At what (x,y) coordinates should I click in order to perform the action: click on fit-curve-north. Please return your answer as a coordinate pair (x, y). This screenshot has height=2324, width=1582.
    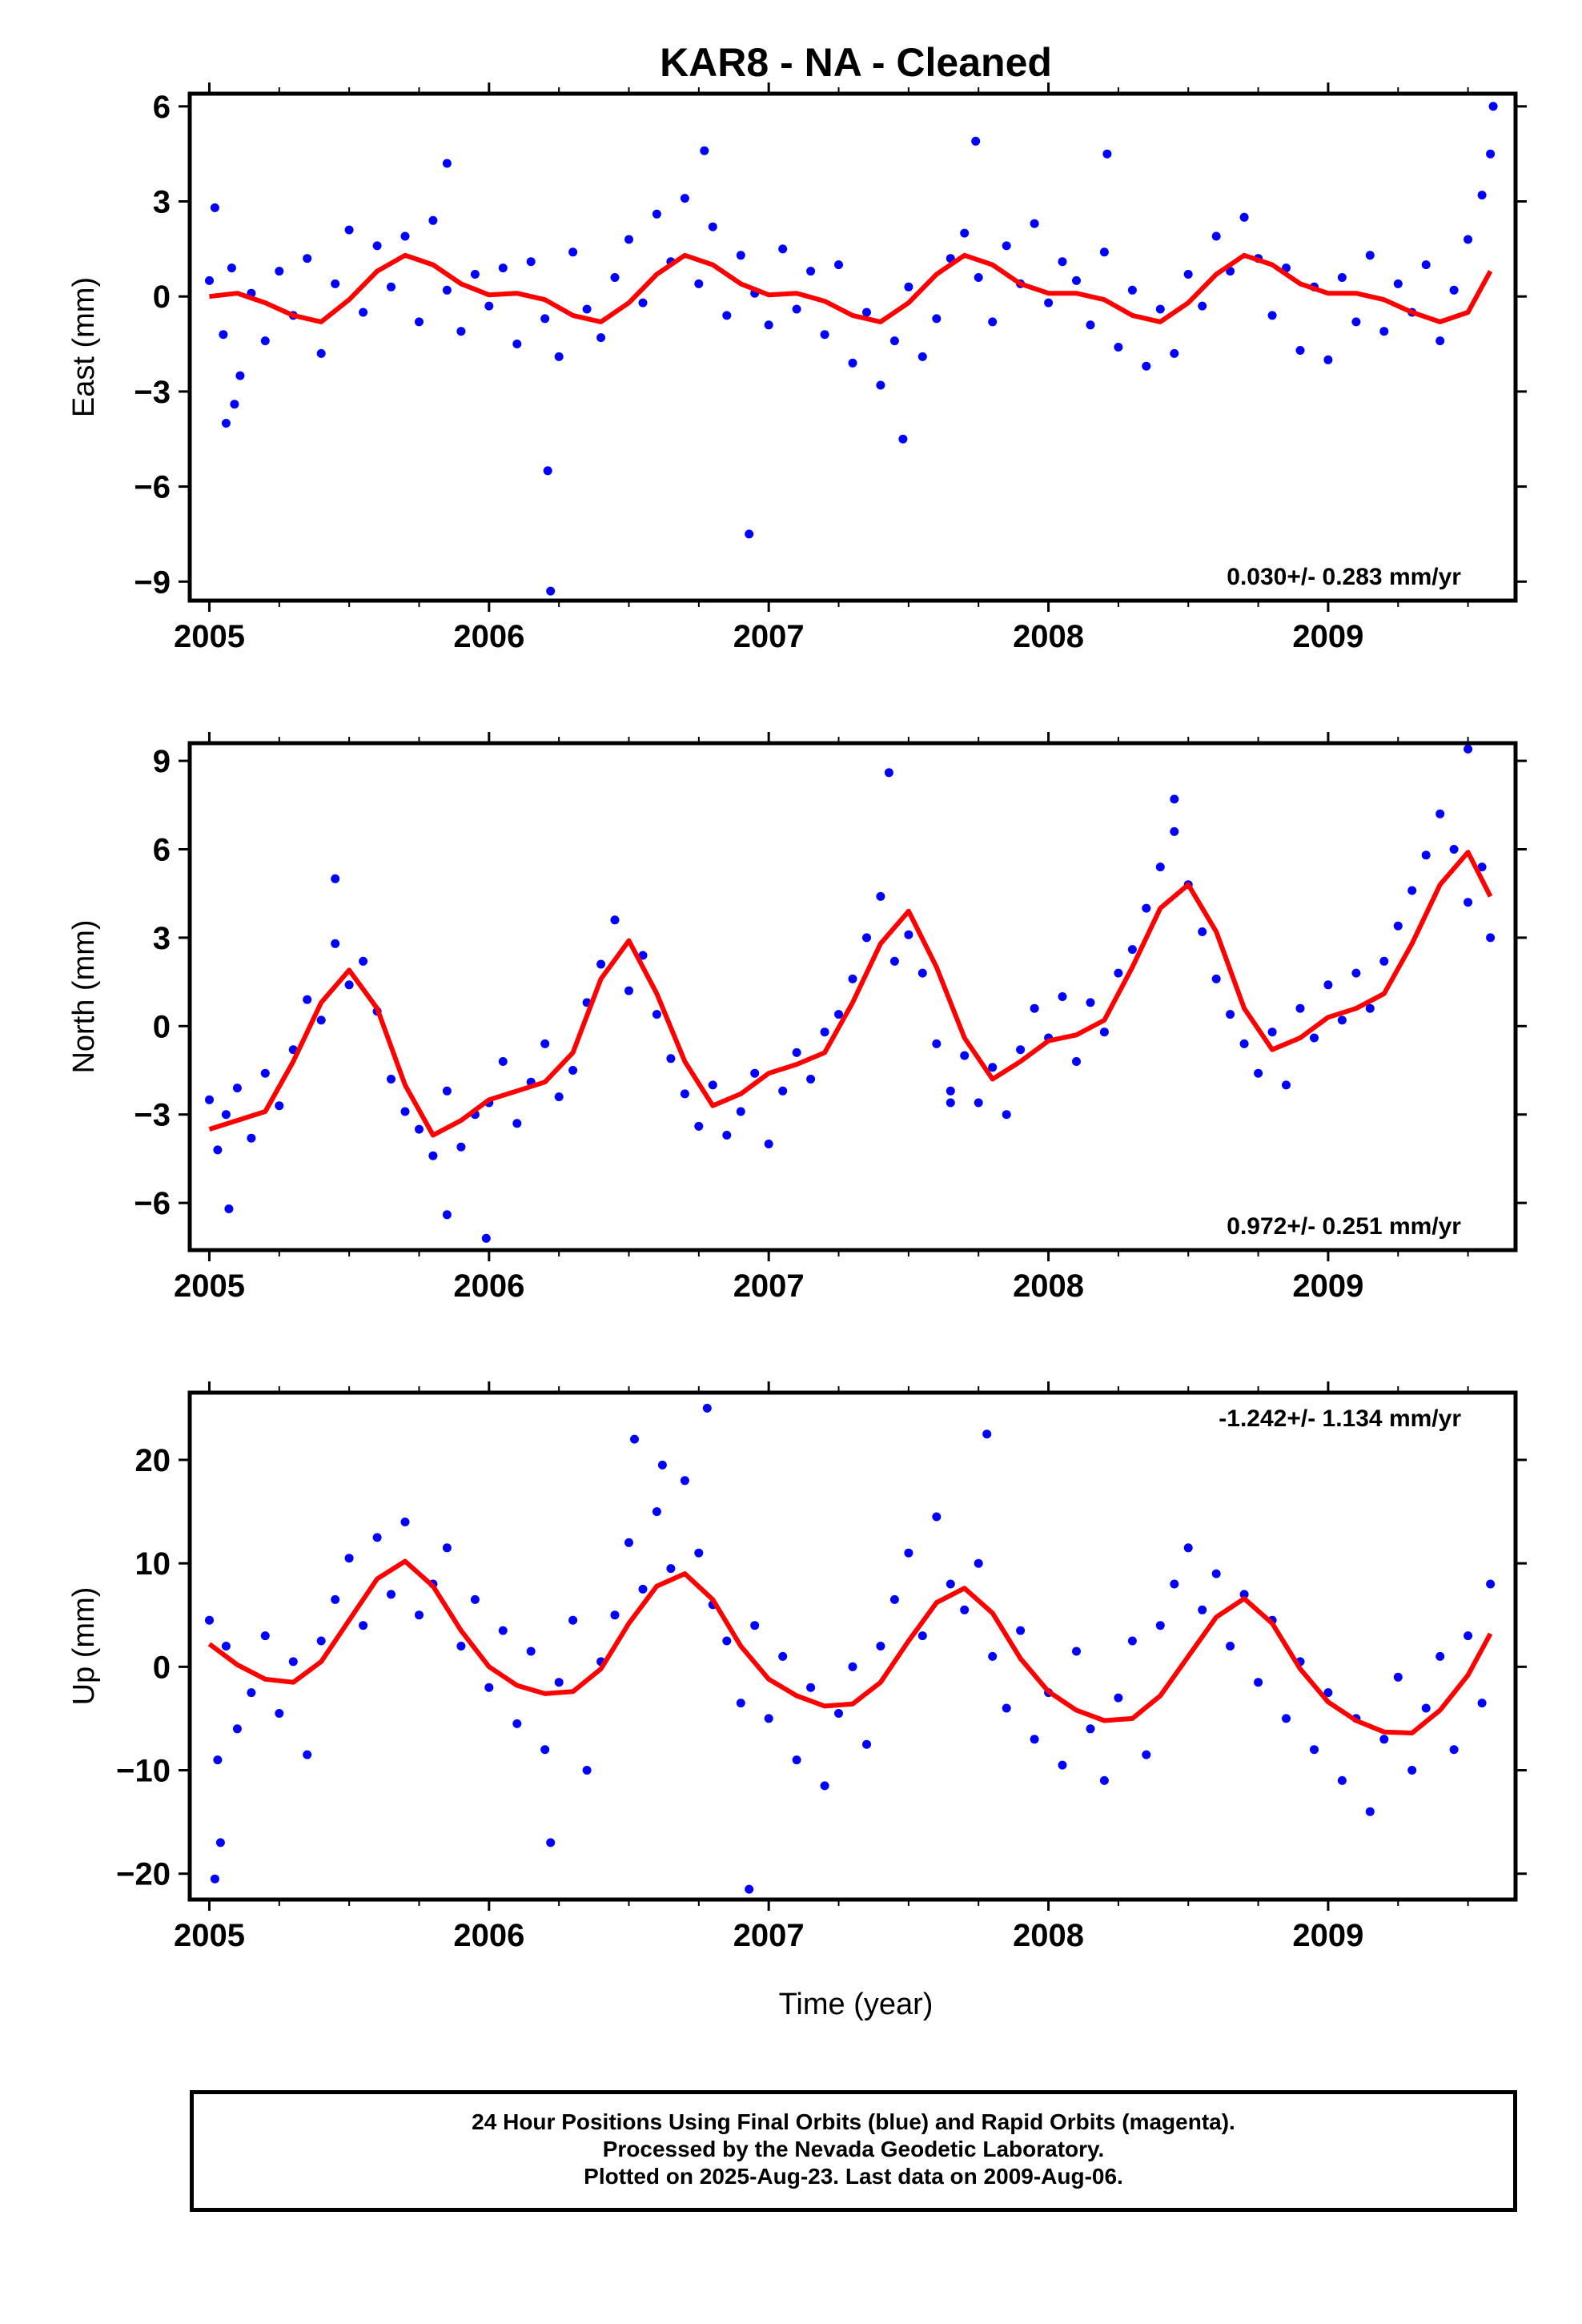
    Looking at the image, I should click on (850, 994).